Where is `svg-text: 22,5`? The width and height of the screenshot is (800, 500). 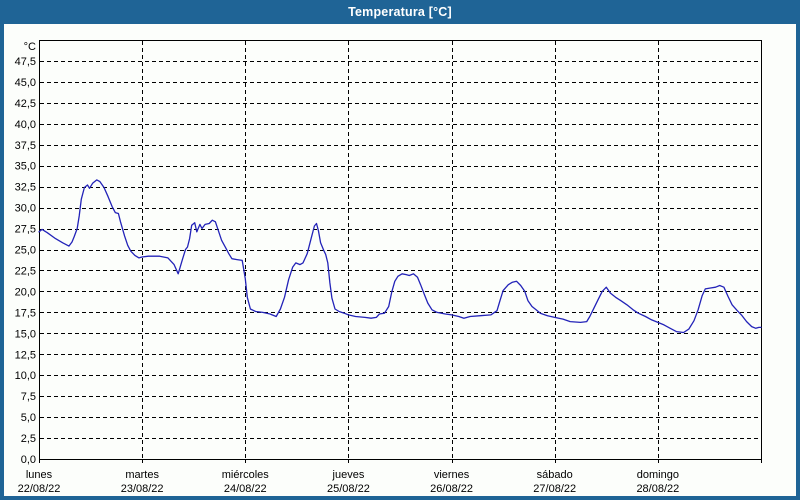 svg-text: 22,5 is located at coordinates (25, 271).